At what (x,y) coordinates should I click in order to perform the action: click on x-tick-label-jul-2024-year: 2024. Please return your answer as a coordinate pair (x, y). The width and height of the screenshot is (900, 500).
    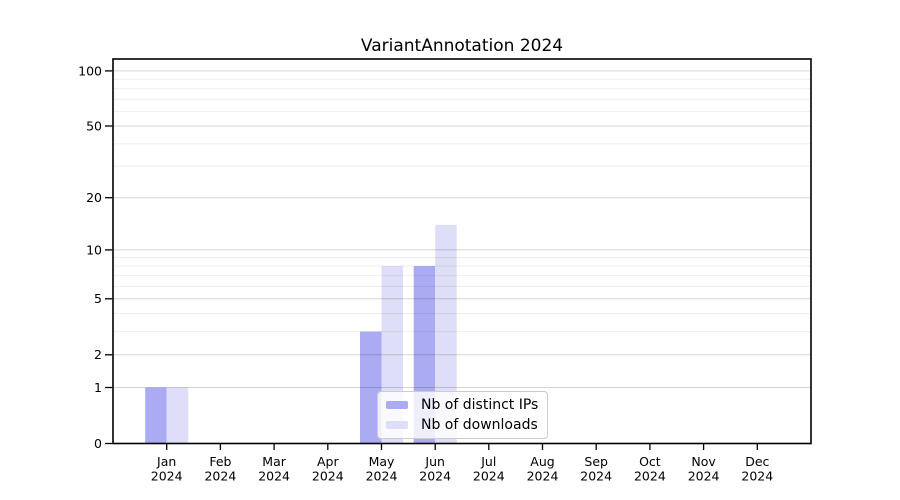
    Looking at the image, I should click on (489, 476).